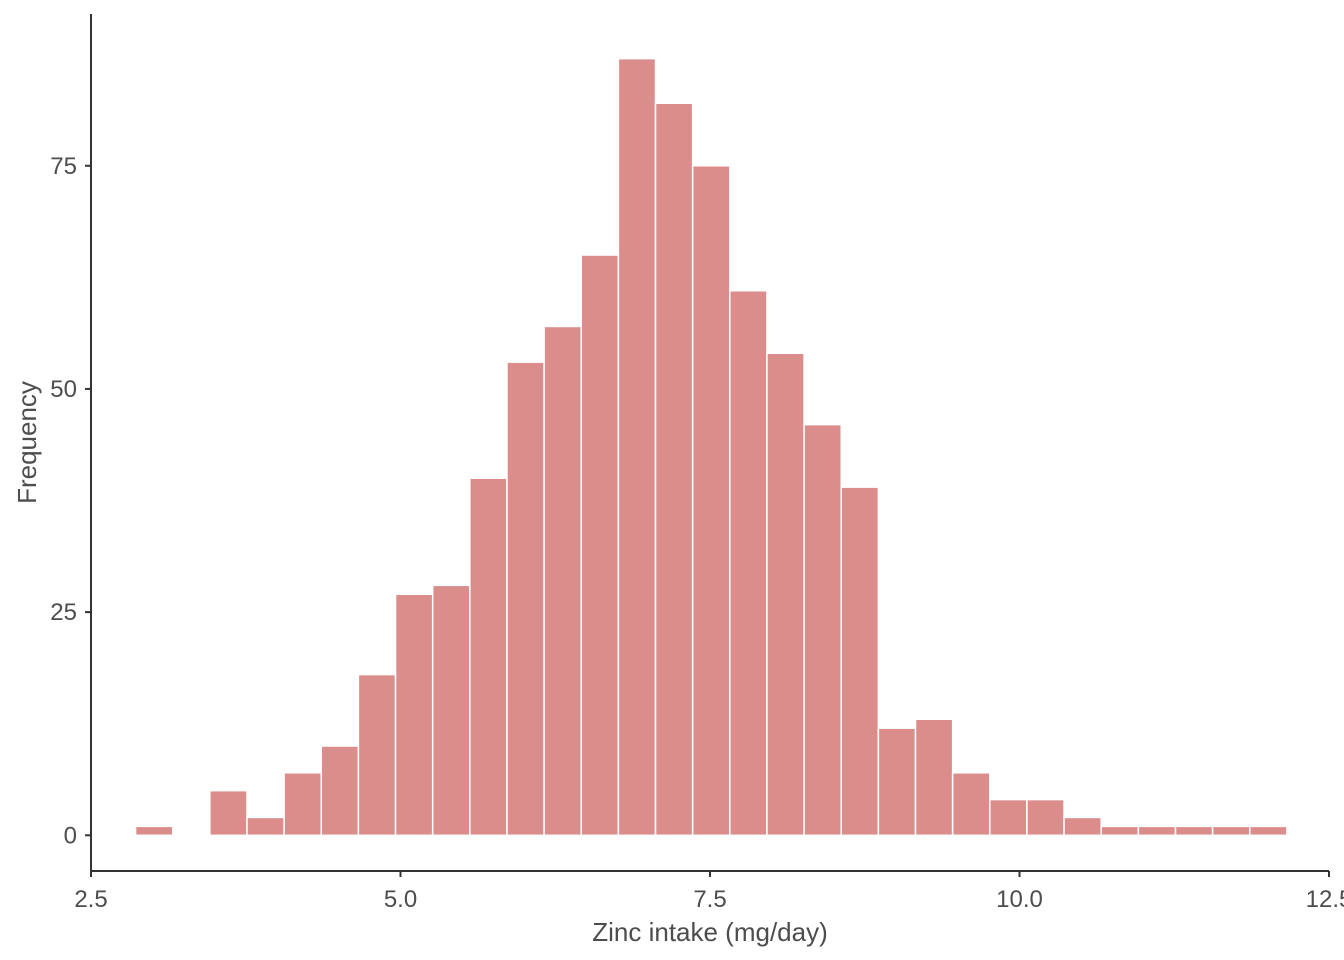 This screenshot has height=960, width=1344. I want to click on y-ticks-layer: 0 25 50 75, so click(70, 501).